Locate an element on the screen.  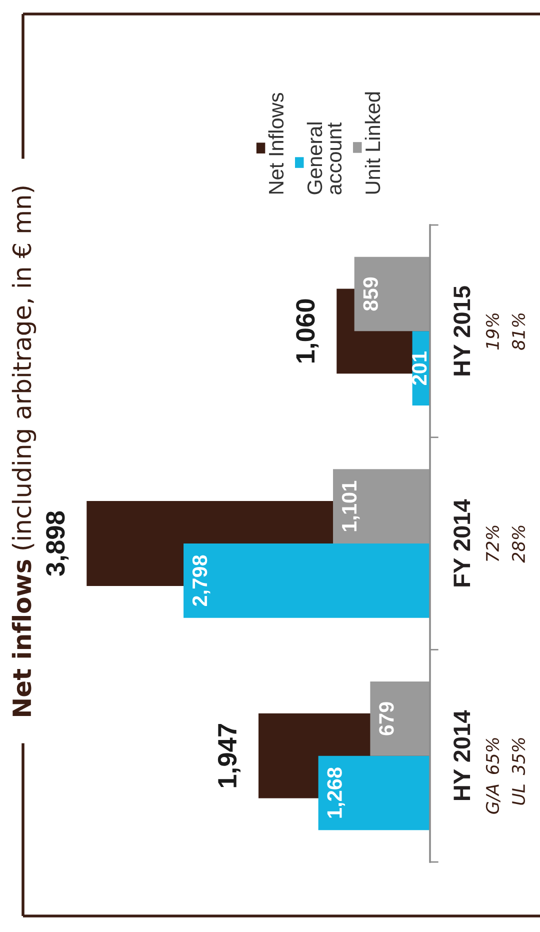
data-label: 1,060 is located at coordinates (307, 331).